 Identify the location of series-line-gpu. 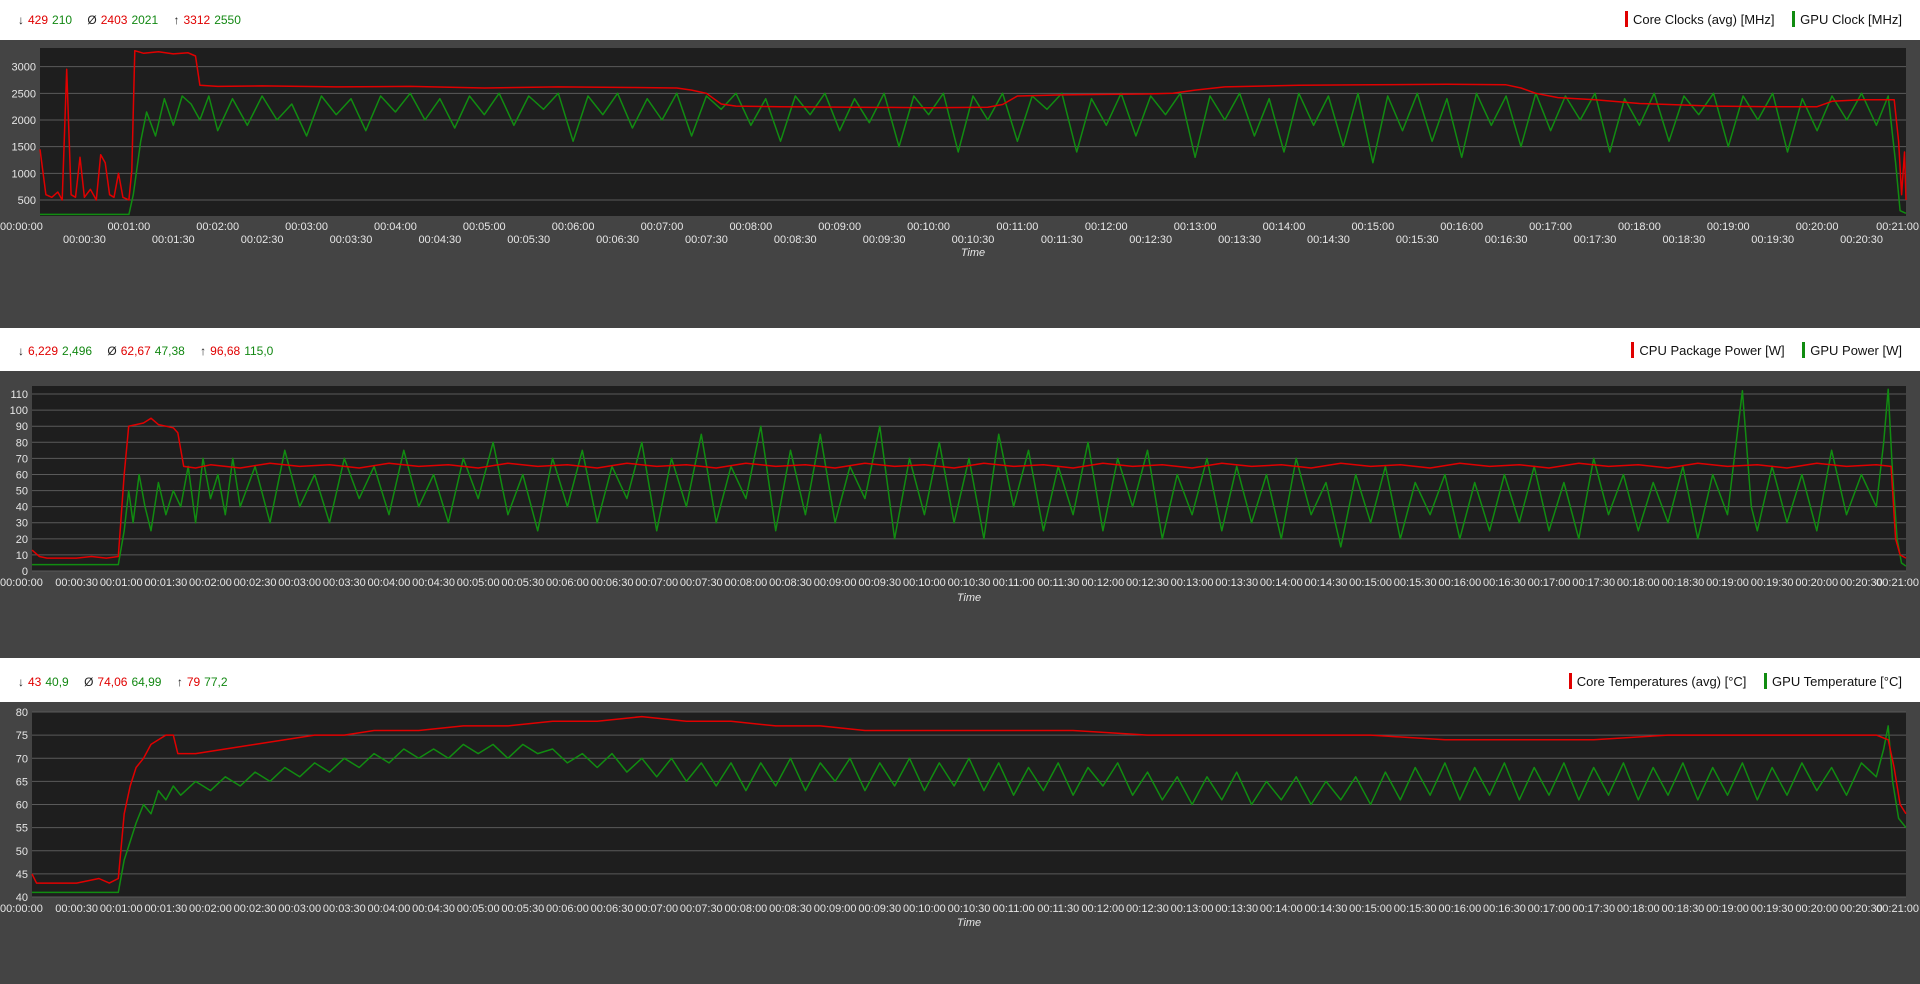
(973, 154).